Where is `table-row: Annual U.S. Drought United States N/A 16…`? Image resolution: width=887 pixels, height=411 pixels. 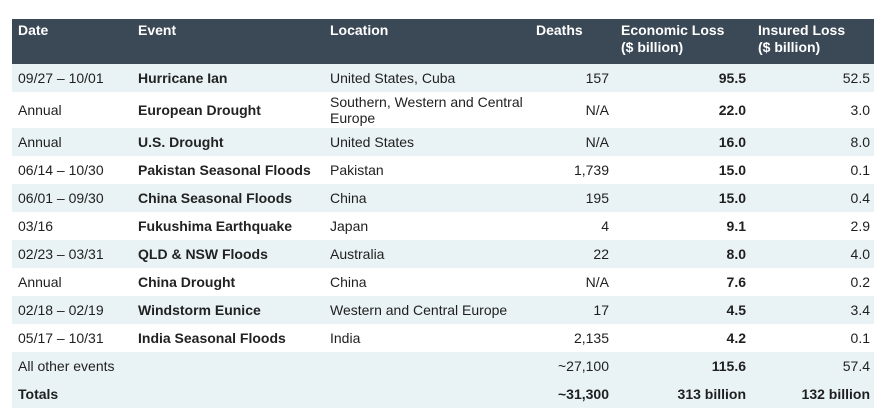
table-row: Annual U.S. Drought United States N/A 16… is located at coordinates (443, 142).